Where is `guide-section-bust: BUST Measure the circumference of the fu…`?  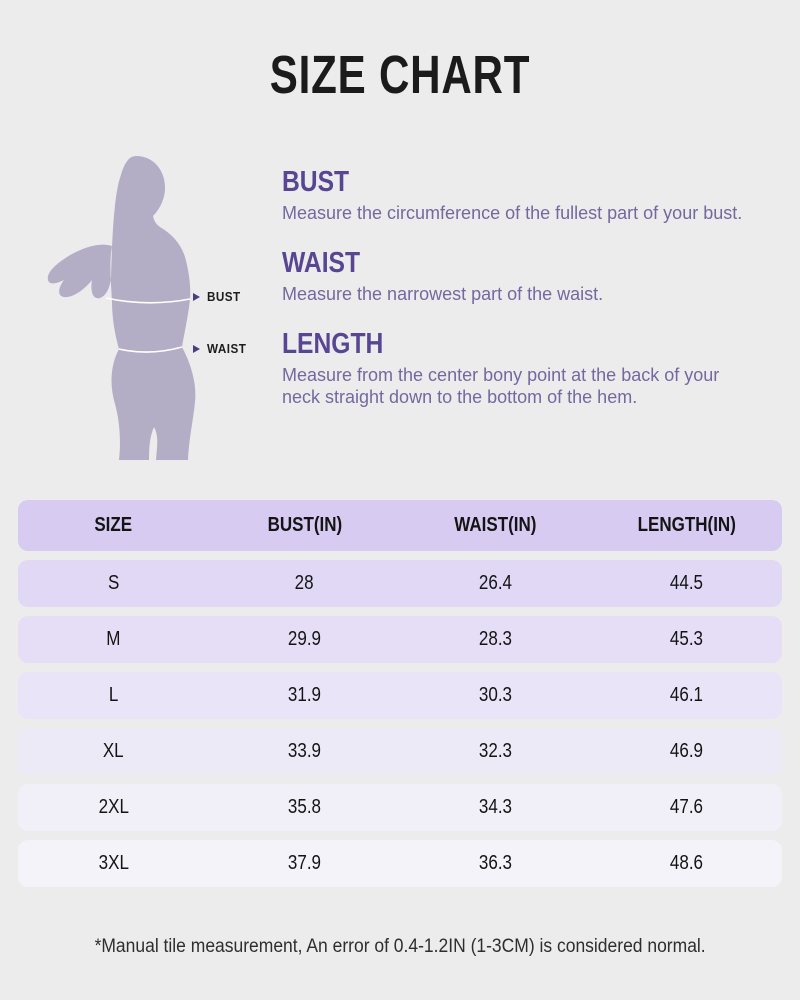
guide-section-bust: BUST Measure the circumference of the fu… is located at coordinates (527, 195).